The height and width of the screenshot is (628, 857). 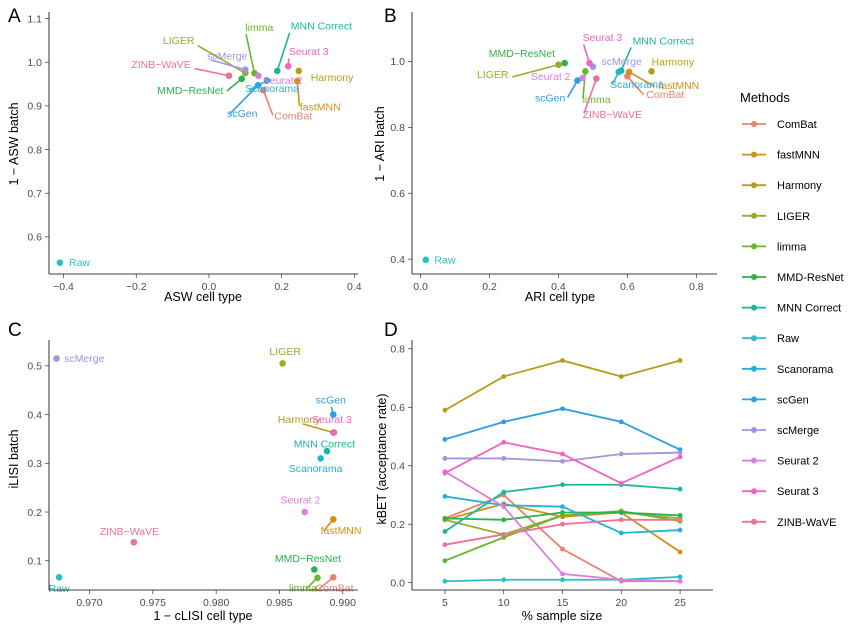 I want to click on series-point-harmony, so click(x=562, y=360).